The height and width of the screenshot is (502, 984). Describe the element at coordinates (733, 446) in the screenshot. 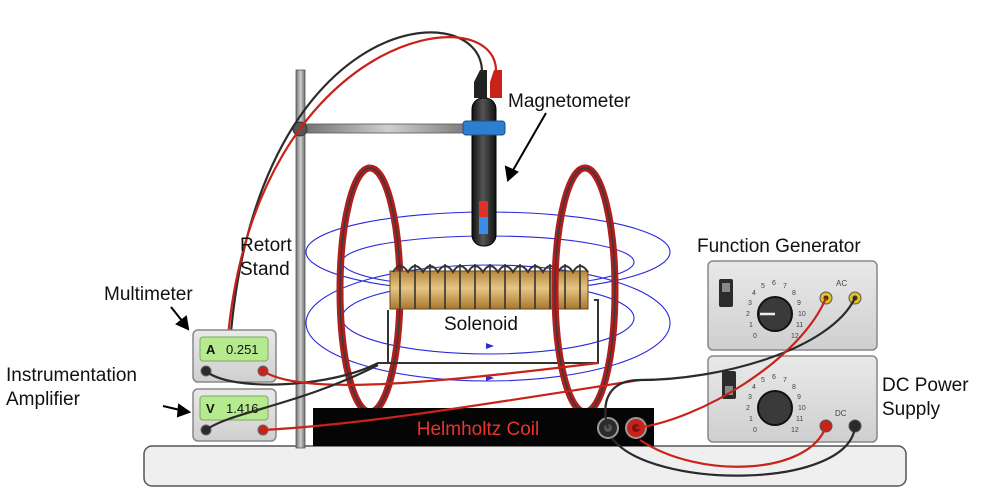

I see `wire-red-dc` at that location.